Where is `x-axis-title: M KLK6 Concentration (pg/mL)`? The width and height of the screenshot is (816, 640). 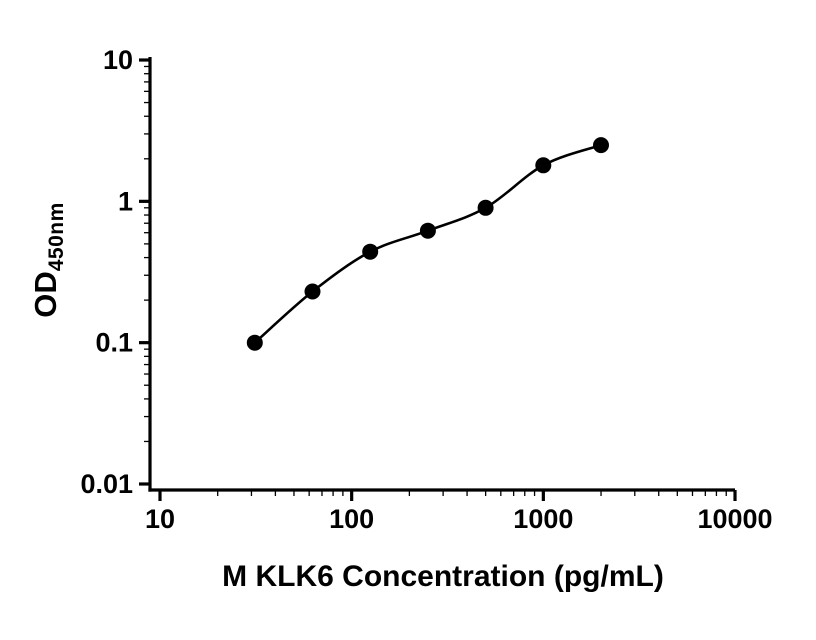
x-axis-title: M KLK6 Concentration (pg/mL) is located at coordinates (443, 576).